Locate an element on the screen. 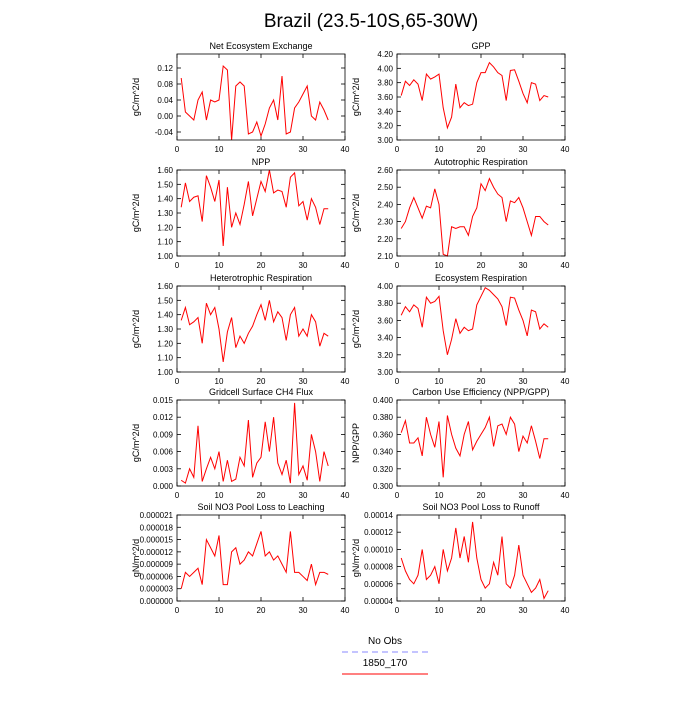 The width and height of the screenshot is (700, 705). y-tick-label: 1.20 is located at coordinates (165, 343).